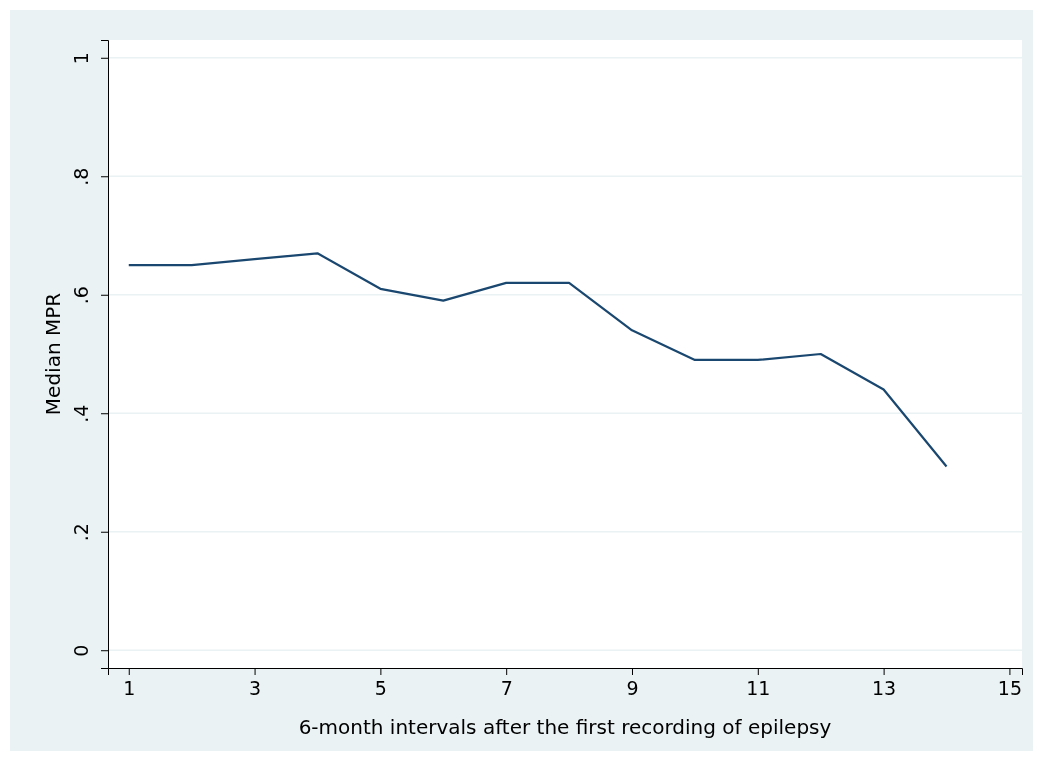 The image size is (1043, 761). What do you see at coordinates (380, 688) in the screenshot?
I see `x-tick-label: 5` at bounding box center [380, 688].